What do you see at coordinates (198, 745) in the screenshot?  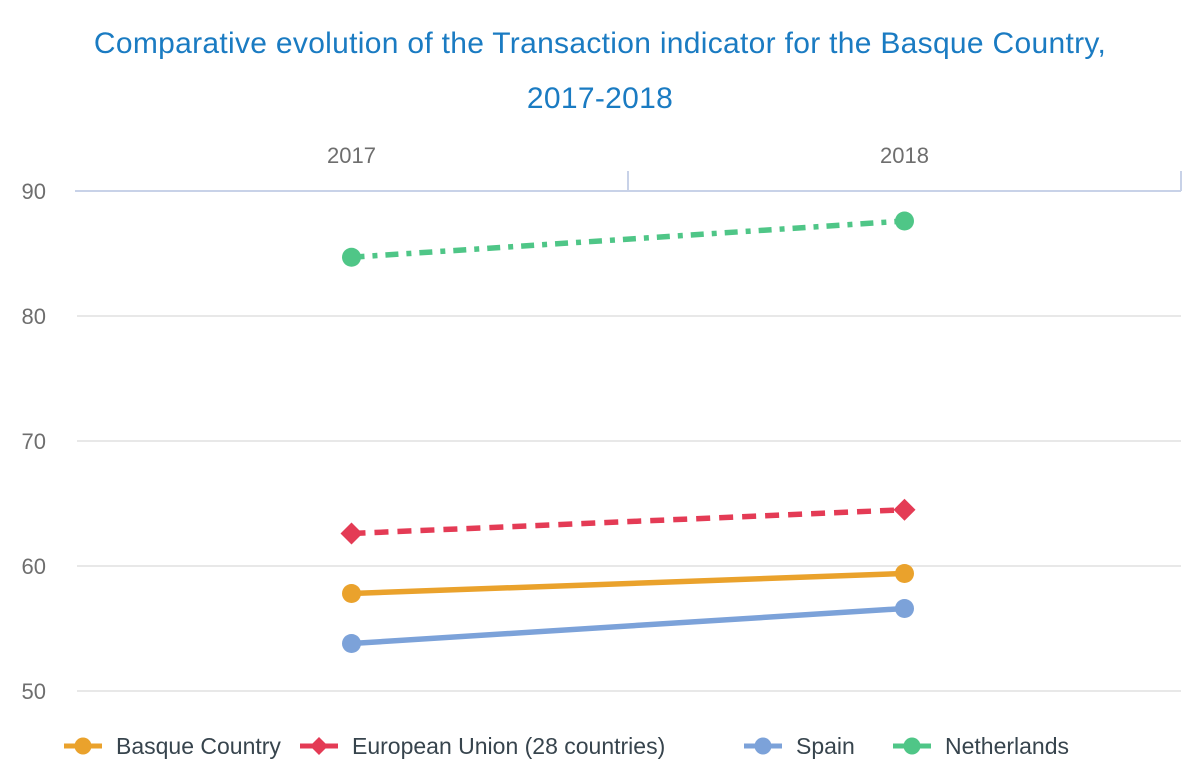 I see `legend-label-basque-country: Basque Country` at bounding box center [198, 745].